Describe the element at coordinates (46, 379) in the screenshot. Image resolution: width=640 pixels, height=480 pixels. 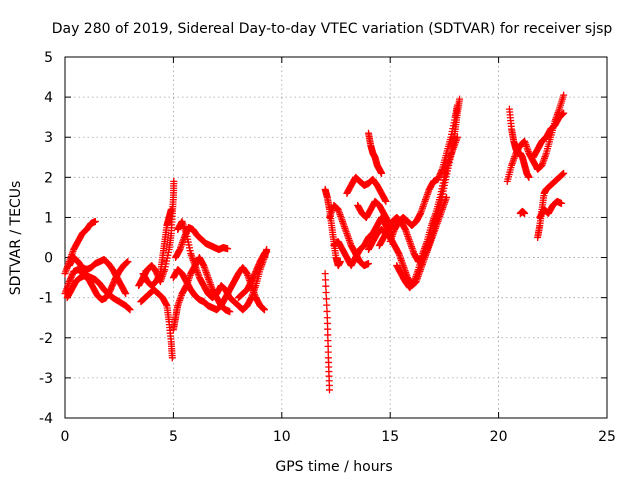
I see `y-tick-label: -3` at that location.